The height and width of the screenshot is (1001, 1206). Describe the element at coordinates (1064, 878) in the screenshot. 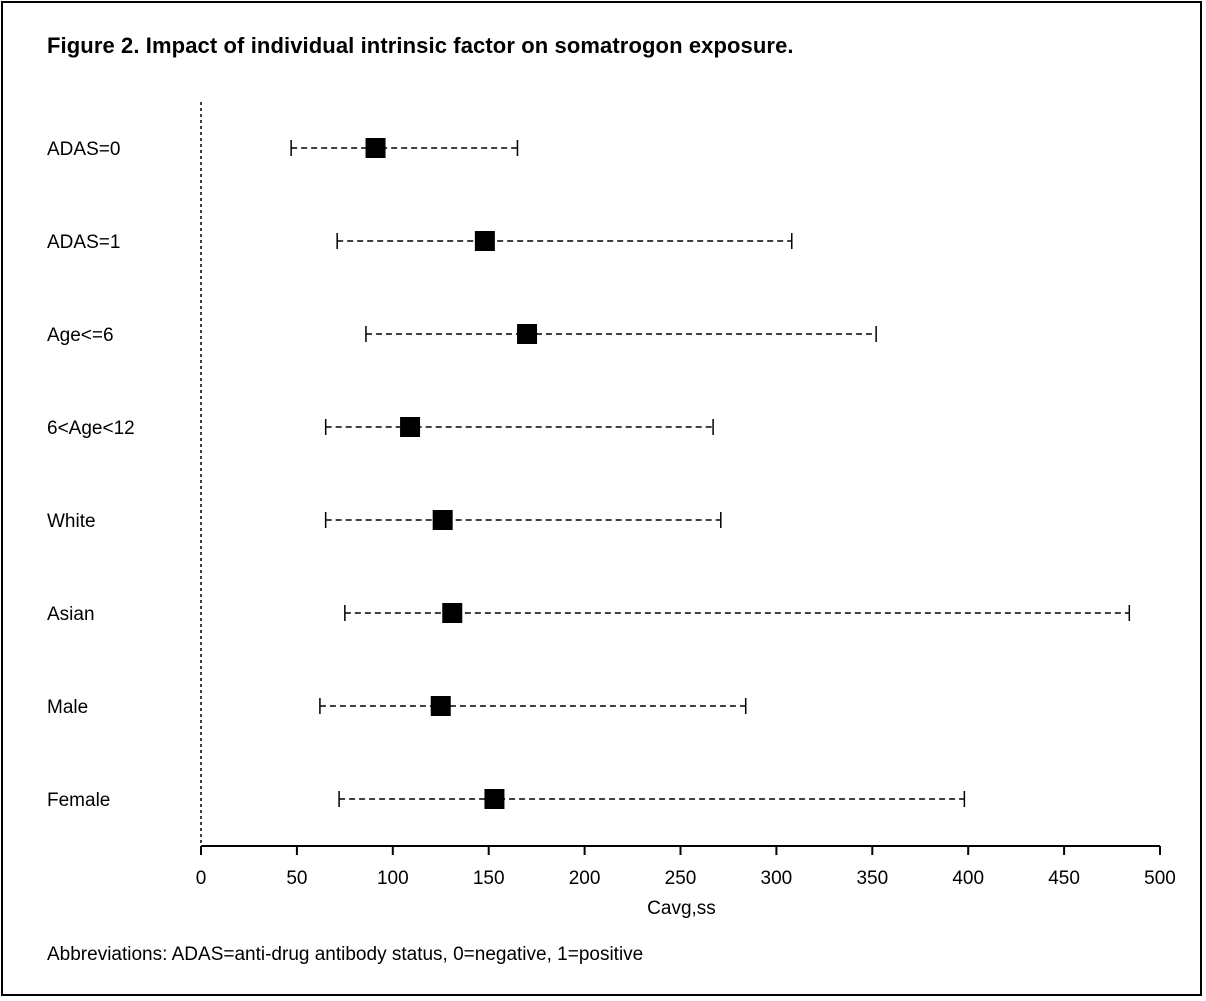

I see `x-tick-label: 450` at that location.